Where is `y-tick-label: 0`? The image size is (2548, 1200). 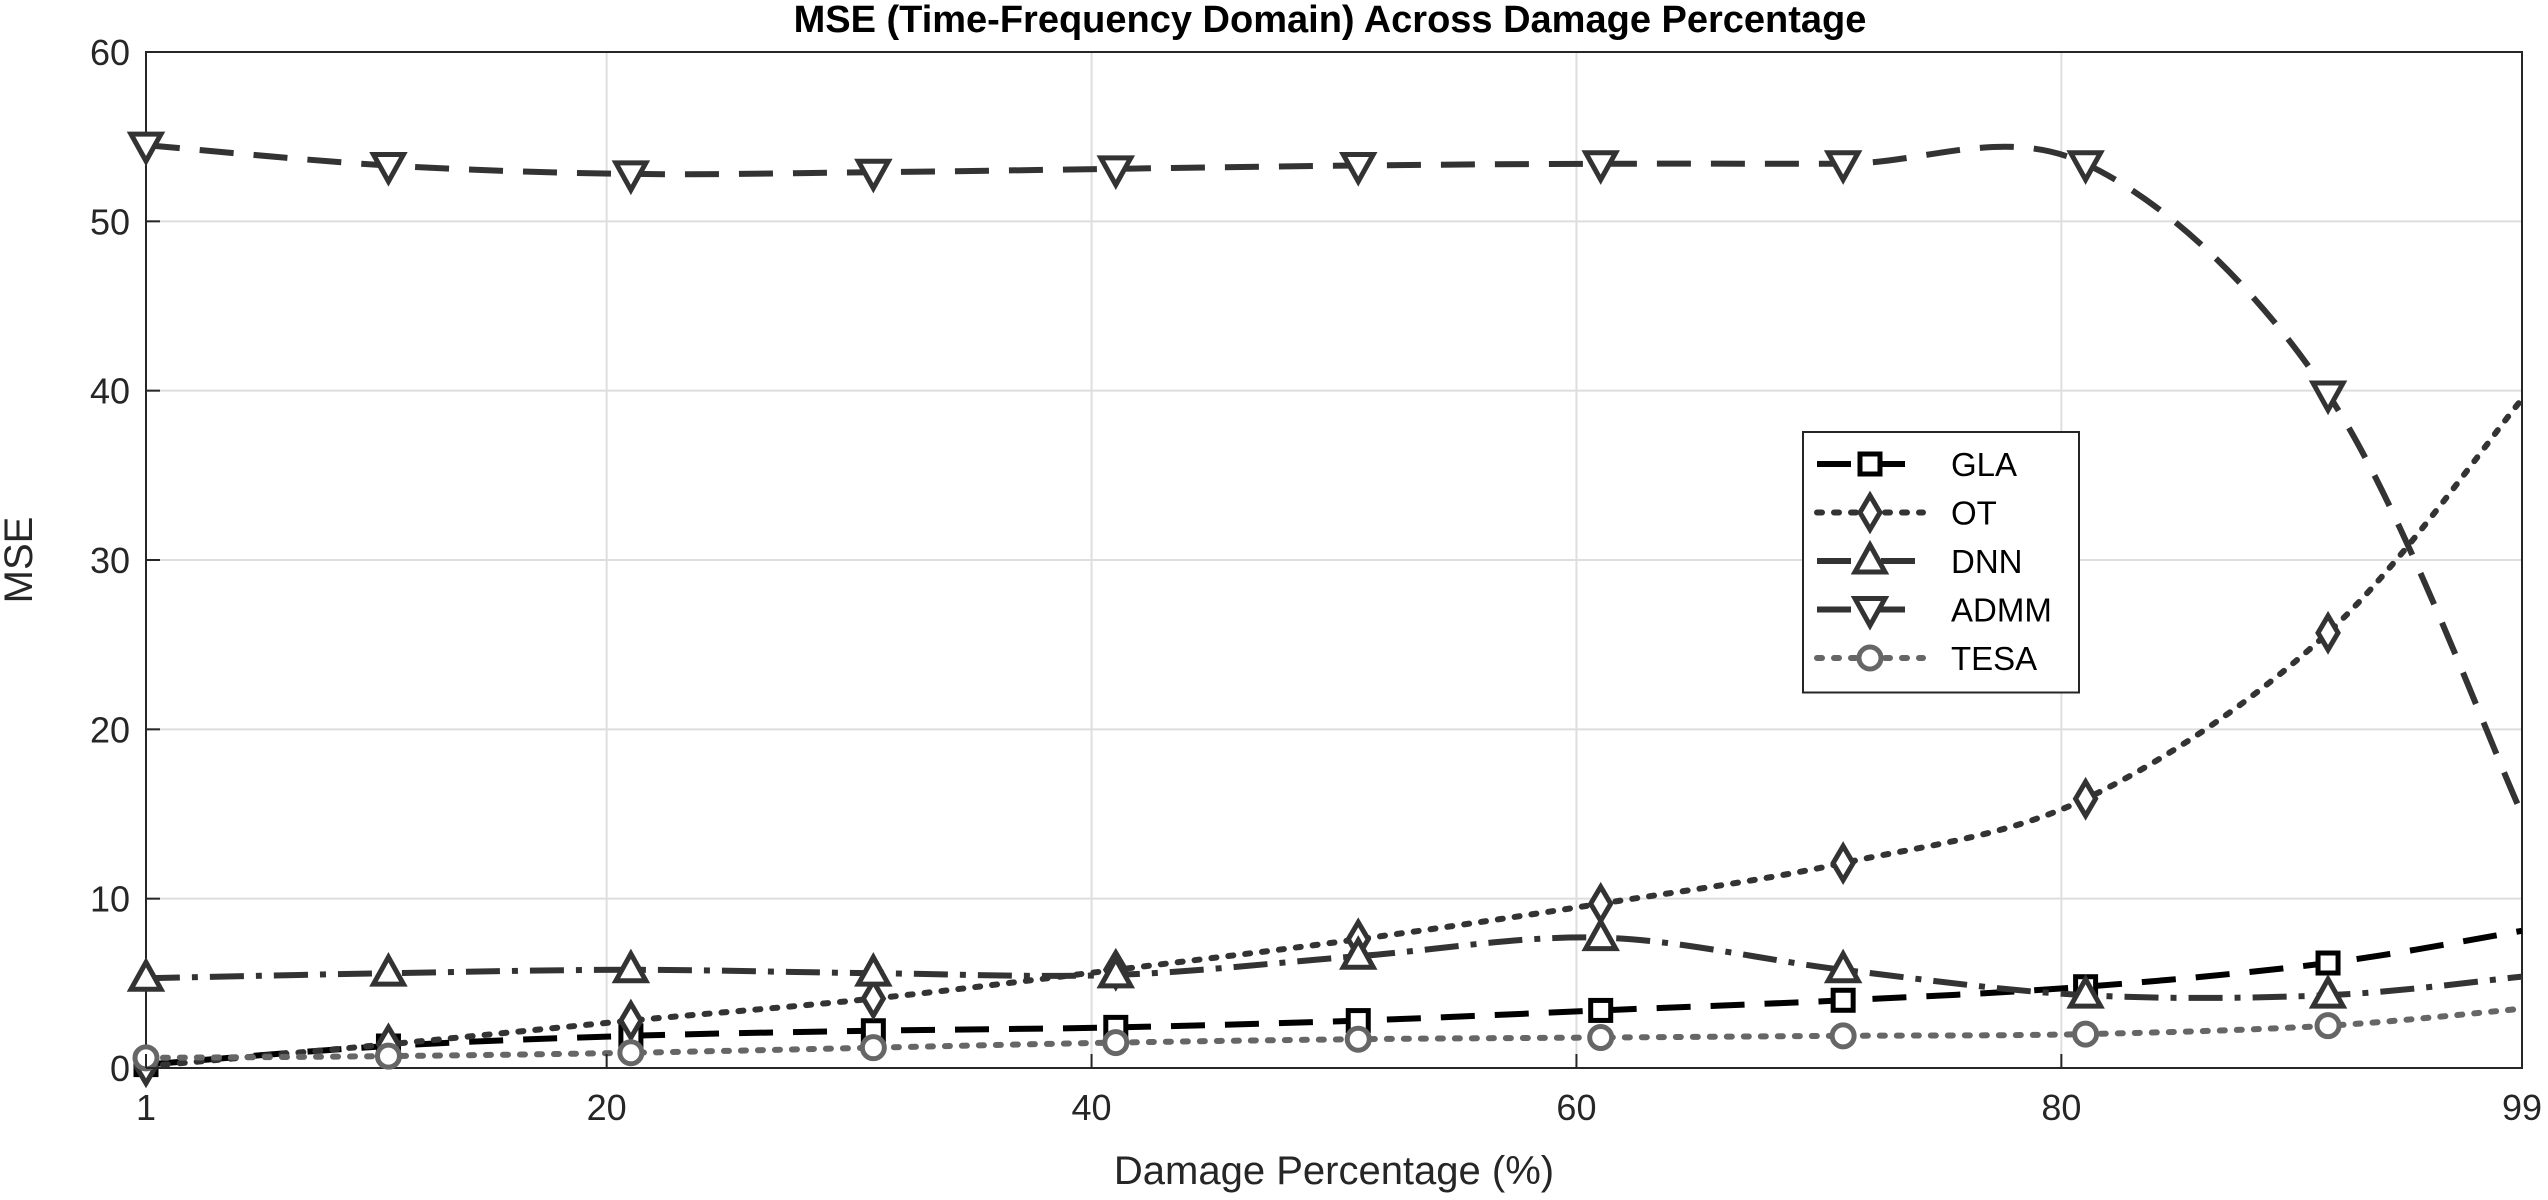 y-tick-label: 0 is located at coordinates (120, 1068).